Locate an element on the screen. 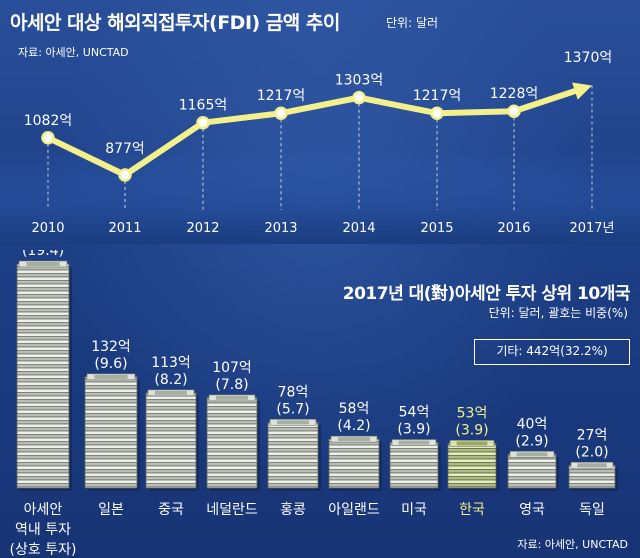 The image size is (640, 558). x-tick-label: 2012 is located at coordinates (202, 228).